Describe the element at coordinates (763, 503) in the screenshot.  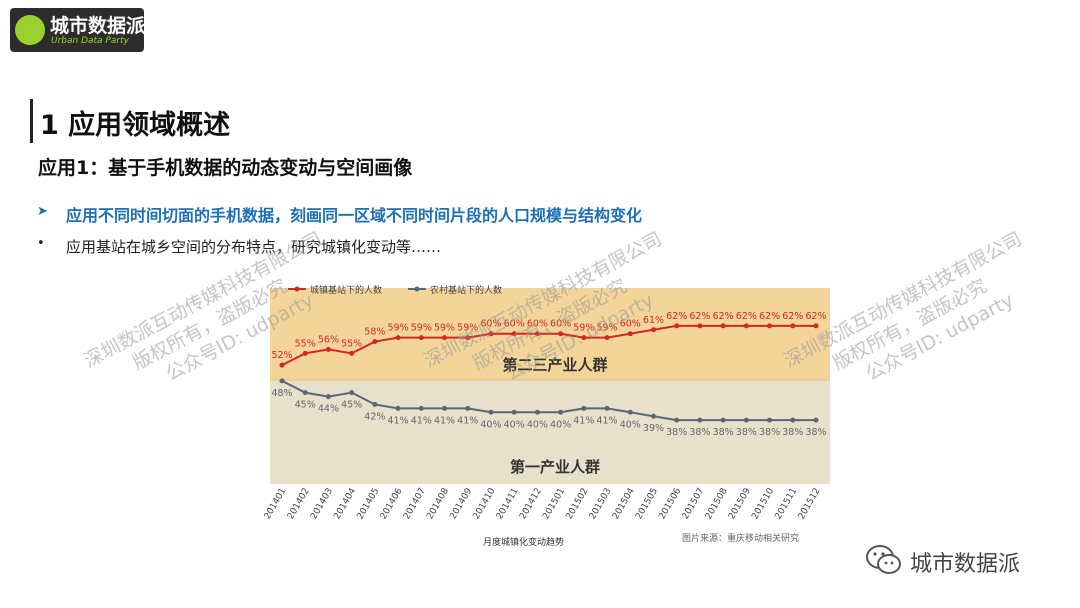
I see `x-tick-label: 201510` at that location.